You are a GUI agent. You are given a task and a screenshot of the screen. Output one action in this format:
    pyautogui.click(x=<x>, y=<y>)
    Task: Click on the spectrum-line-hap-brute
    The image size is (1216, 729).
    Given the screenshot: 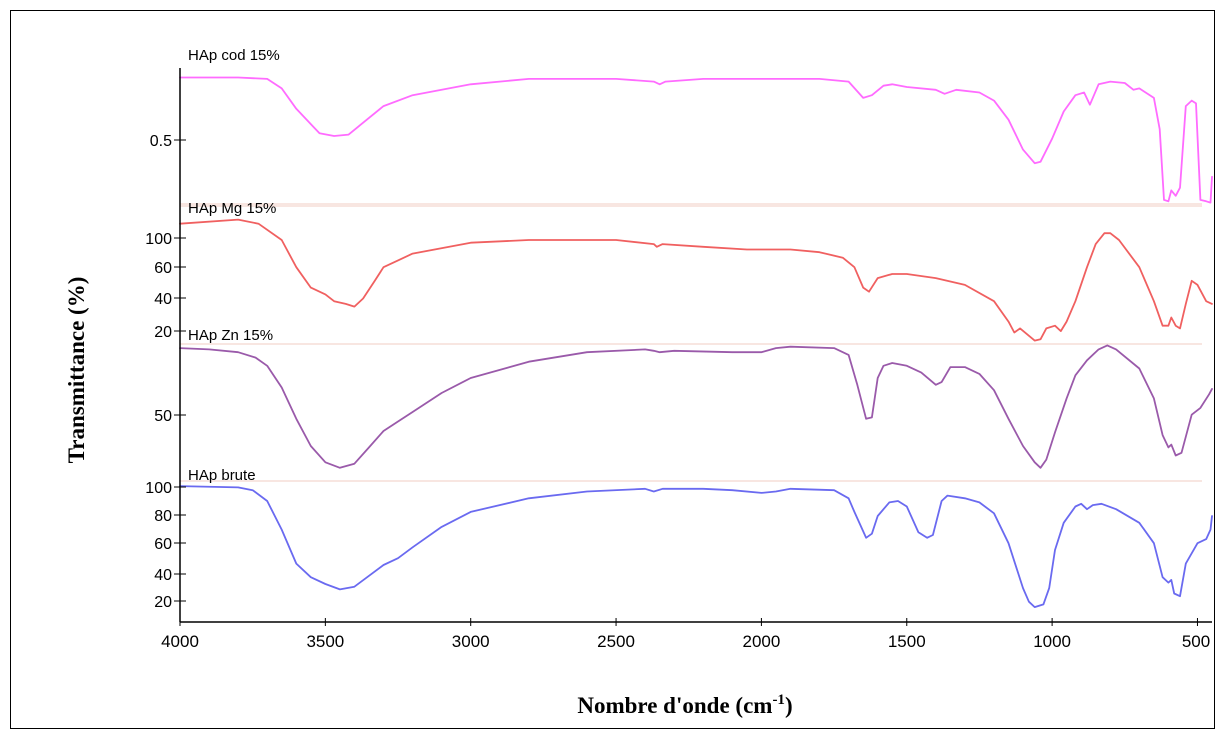 What is the action you would take?
    pyautogui.click(x=696, y=546)
    